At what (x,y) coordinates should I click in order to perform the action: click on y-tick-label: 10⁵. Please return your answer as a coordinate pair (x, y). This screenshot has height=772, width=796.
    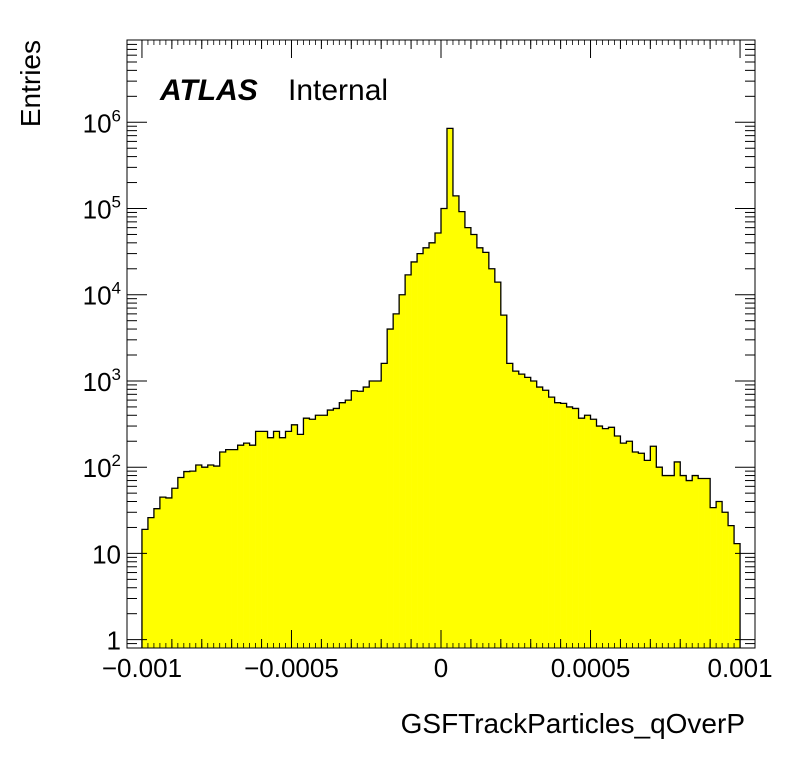
    Looking at the image, I should click on (102, 209).